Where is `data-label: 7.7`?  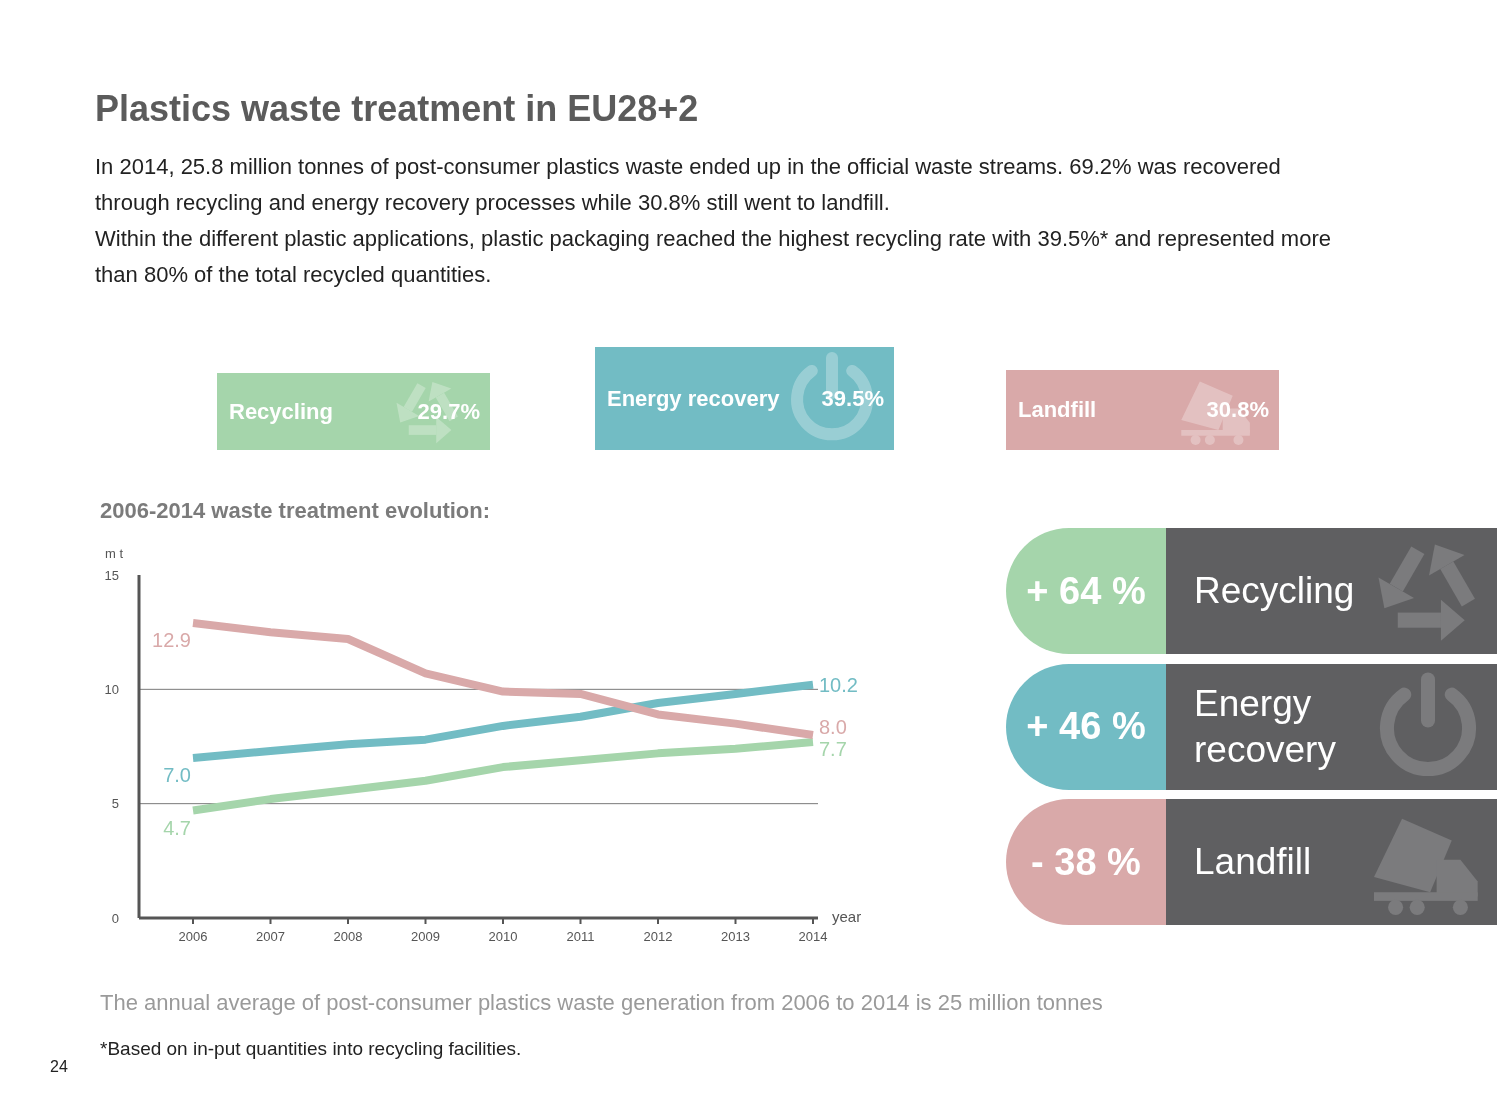
data-label: 7.7 is located at coordinates (833, 749).